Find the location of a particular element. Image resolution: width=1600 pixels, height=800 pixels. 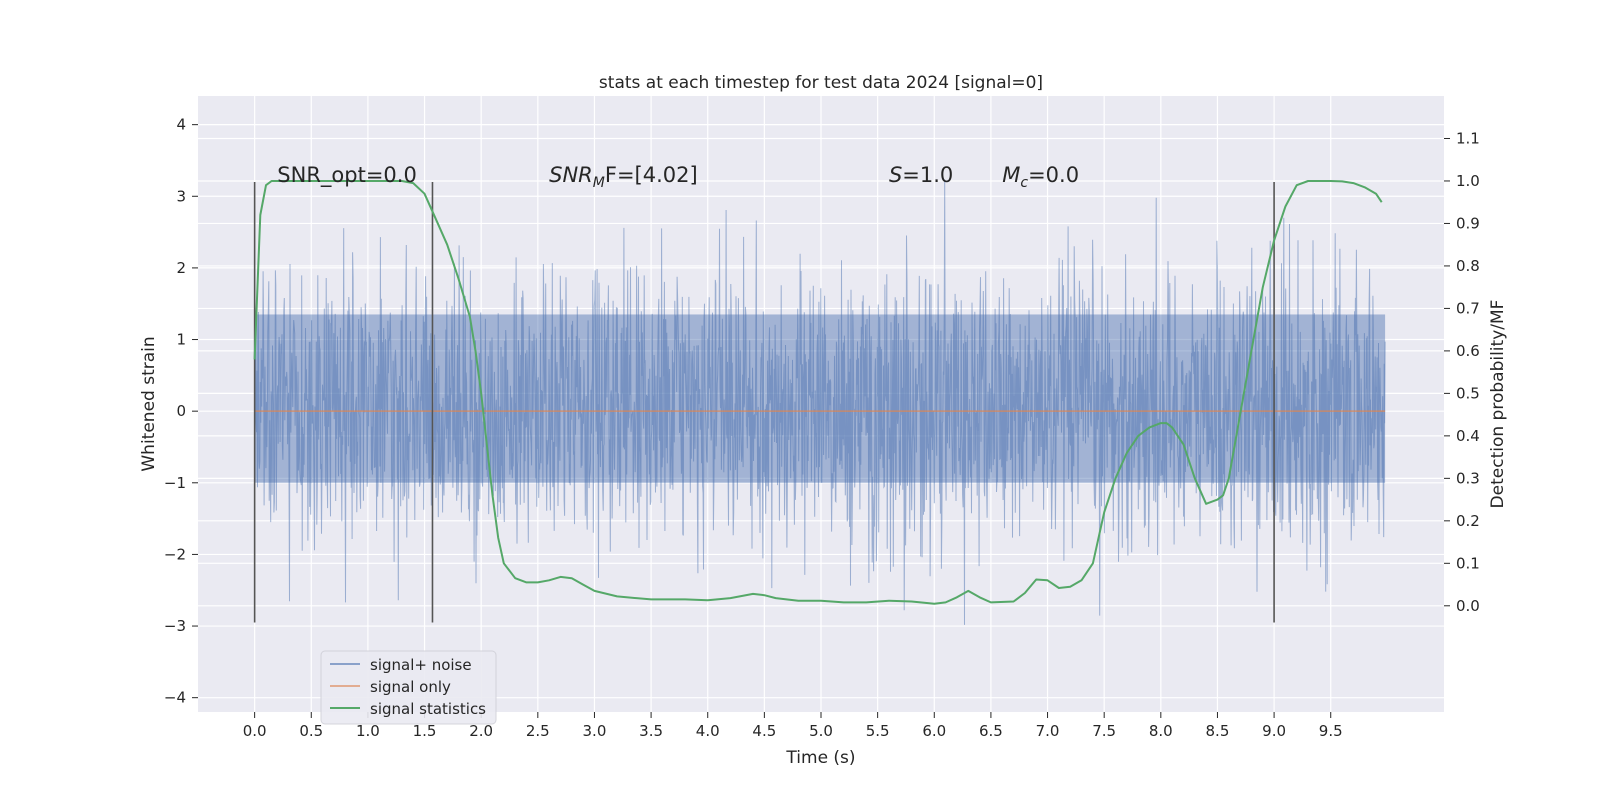

y-tick-label: −4 is located at coordinates (175, 698).